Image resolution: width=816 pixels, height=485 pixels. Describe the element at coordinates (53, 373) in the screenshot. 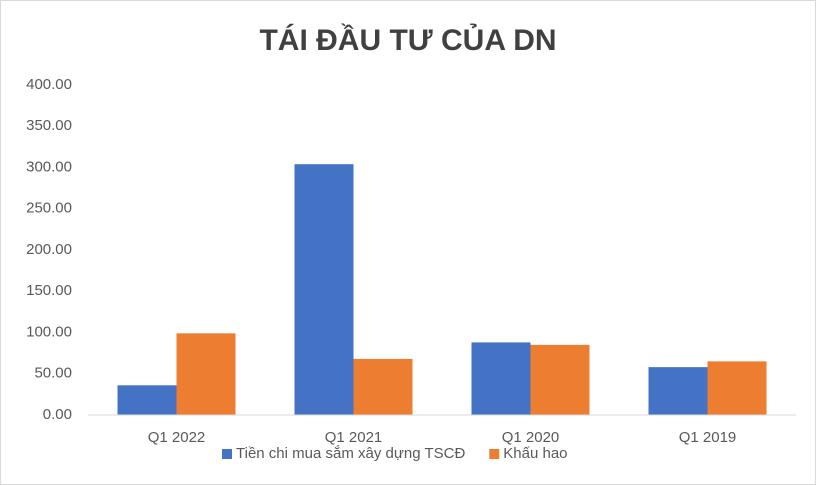

I see `y-tick-label: 50.00` at that location.